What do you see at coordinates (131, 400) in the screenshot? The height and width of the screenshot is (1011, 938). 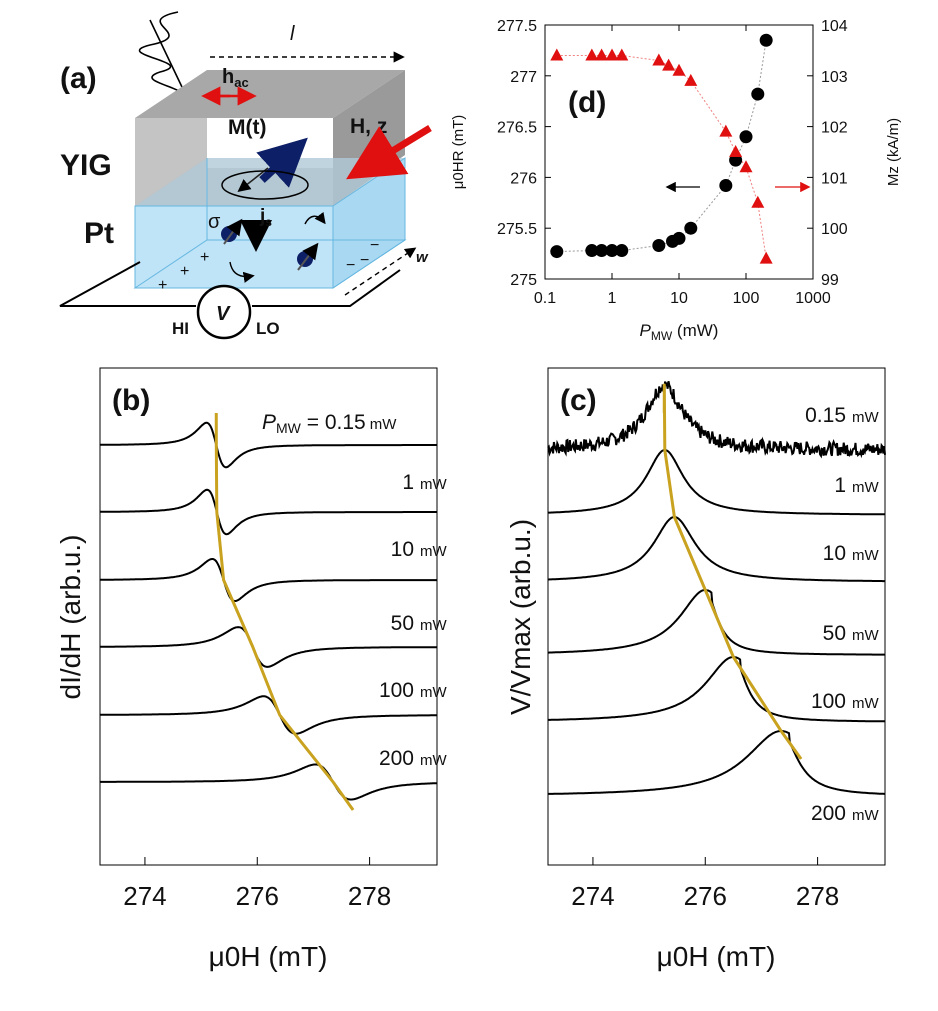 I see `panel-b-label: (b)` at bounding box center [131, 400].